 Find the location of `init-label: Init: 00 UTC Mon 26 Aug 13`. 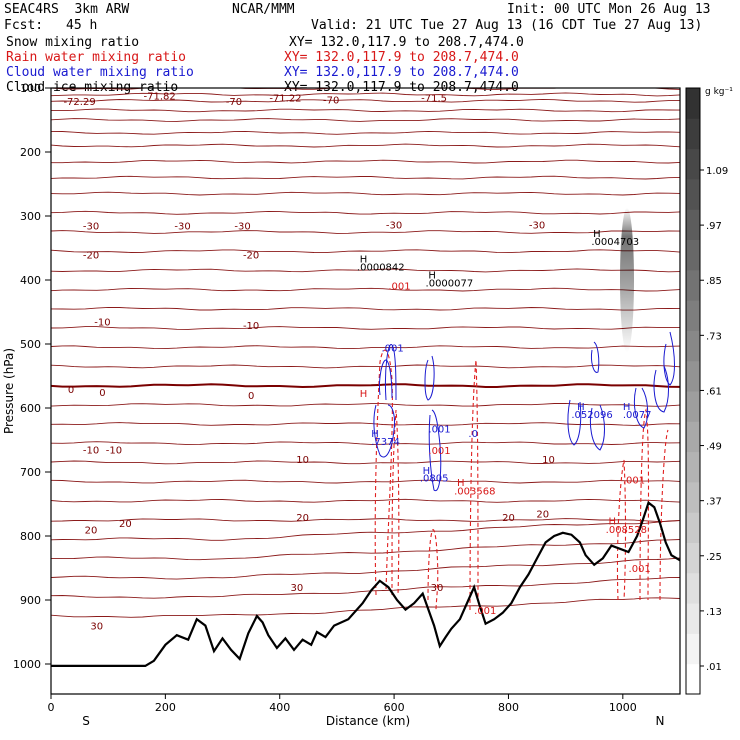

init-label: Init: 00 UTC Mon 26 Aug 13 is located at coordinates (609, 9).